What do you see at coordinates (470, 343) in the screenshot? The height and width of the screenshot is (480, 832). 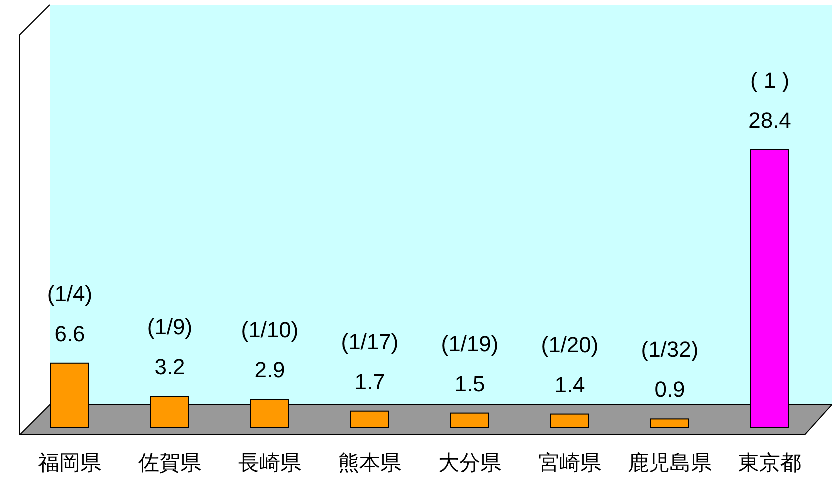 I see `annotation: (1/19)` at bounding box center [470, 343].